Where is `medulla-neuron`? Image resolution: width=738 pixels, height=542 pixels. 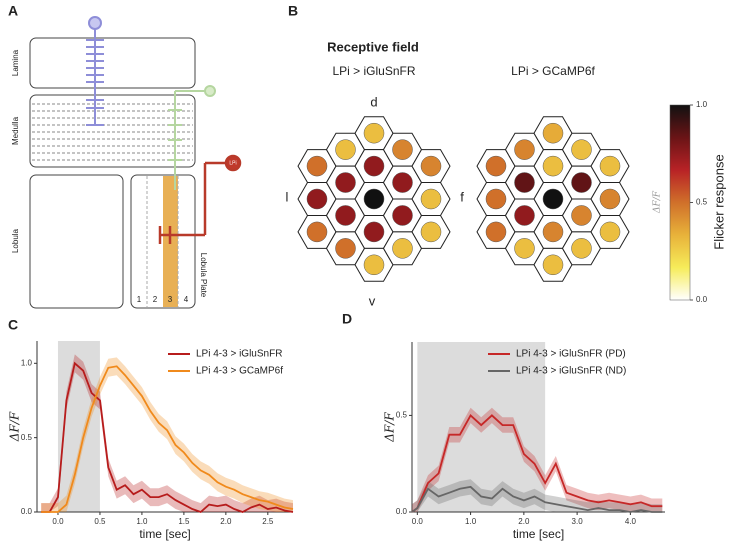 medulla-neuron is located at coordinates (192, 137).